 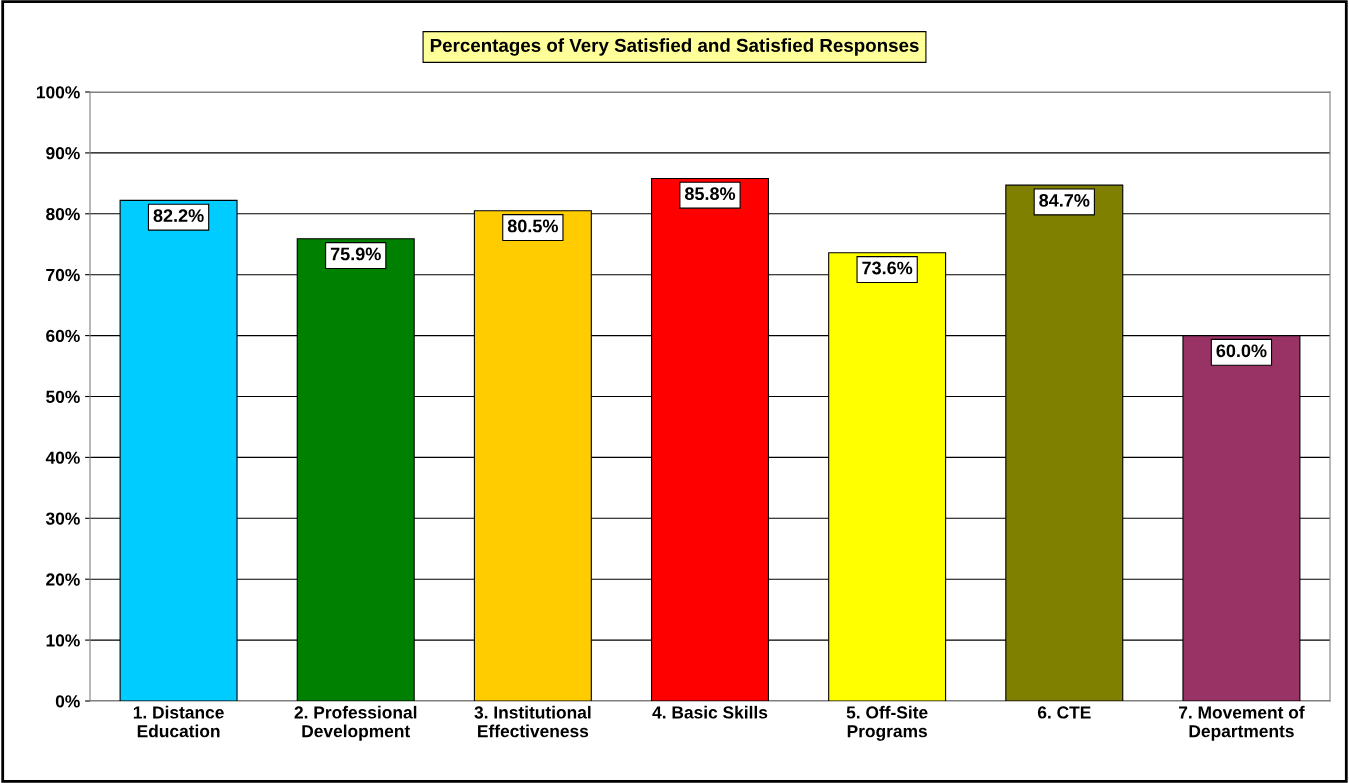 What do you see at coordinates (355, 723) in the screenshot?
I see `x-tick-label: 2. Professional Development` at bounding box center [355, 723].